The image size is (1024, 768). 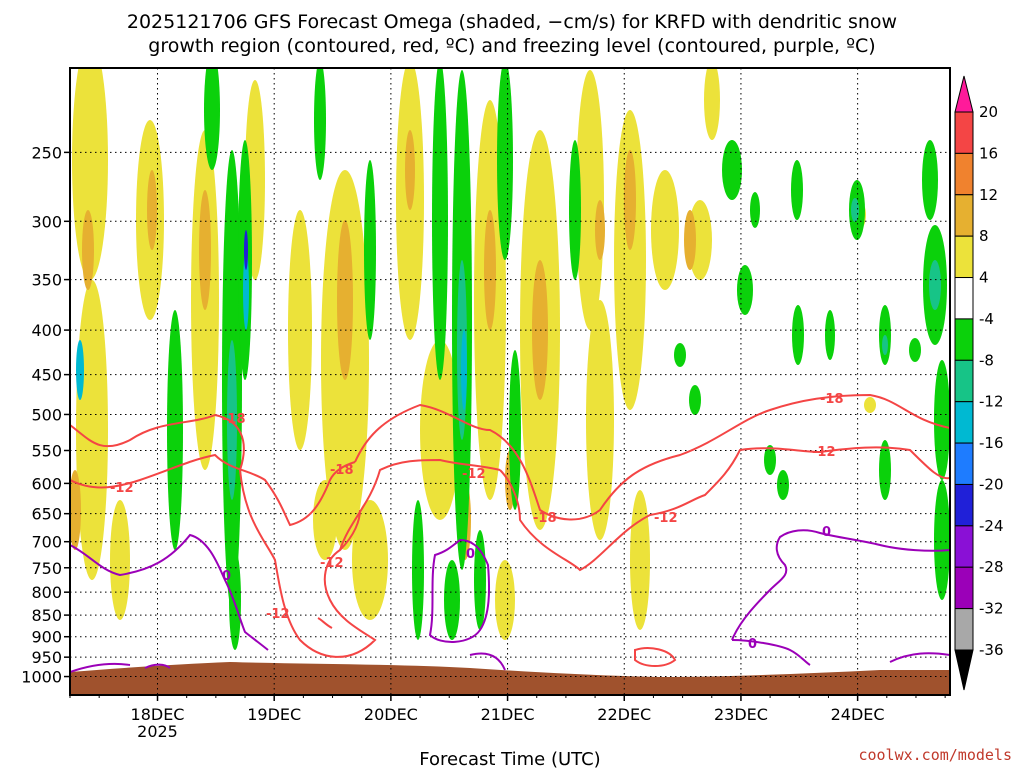 I want to click on x-tick-label: 24DEC, so click(x=858, y=714).